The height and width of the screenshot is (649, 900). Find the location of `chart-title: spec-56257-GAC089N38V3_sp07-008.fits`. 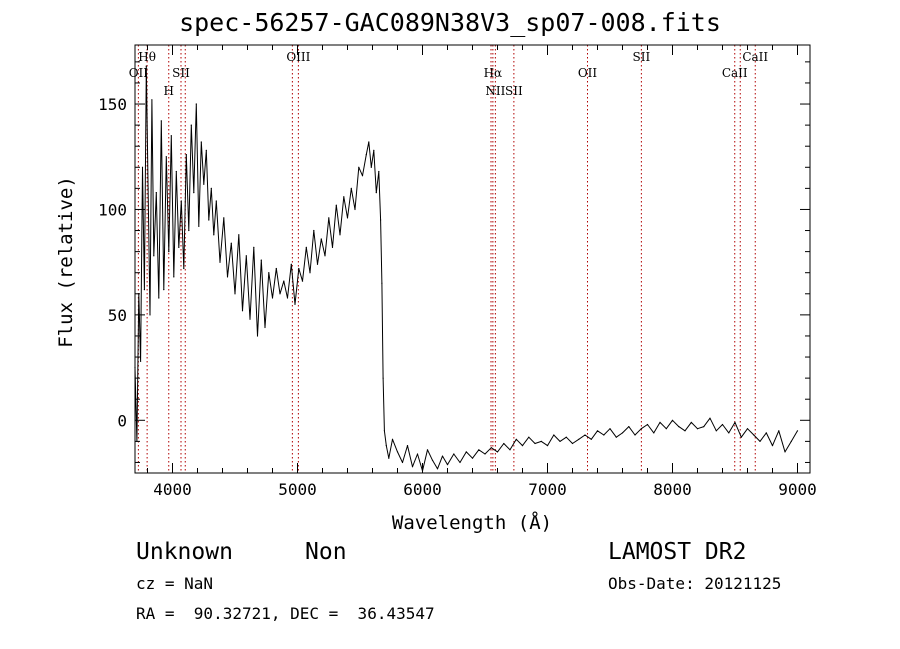

chart-title: spec-56257-GAC089N38V3_sp07-008.fits is located at coordinates (450, 22).